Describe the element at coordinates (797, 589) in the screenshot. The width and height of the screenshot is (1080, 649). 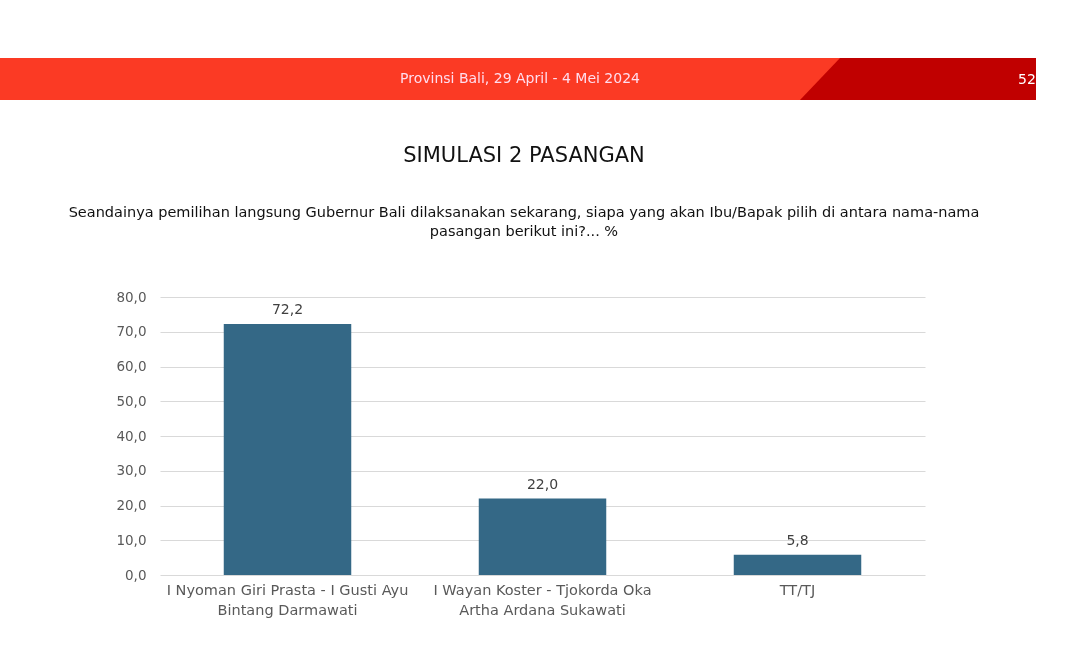
I see `x-tick-label: TT/TJ` at that location.